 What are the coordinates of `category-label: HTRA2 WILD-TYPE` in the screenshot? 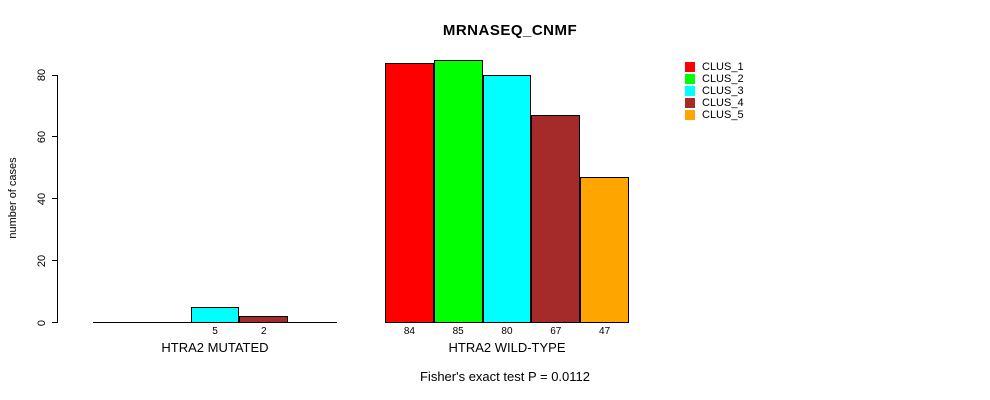 It's located at (507, 347).